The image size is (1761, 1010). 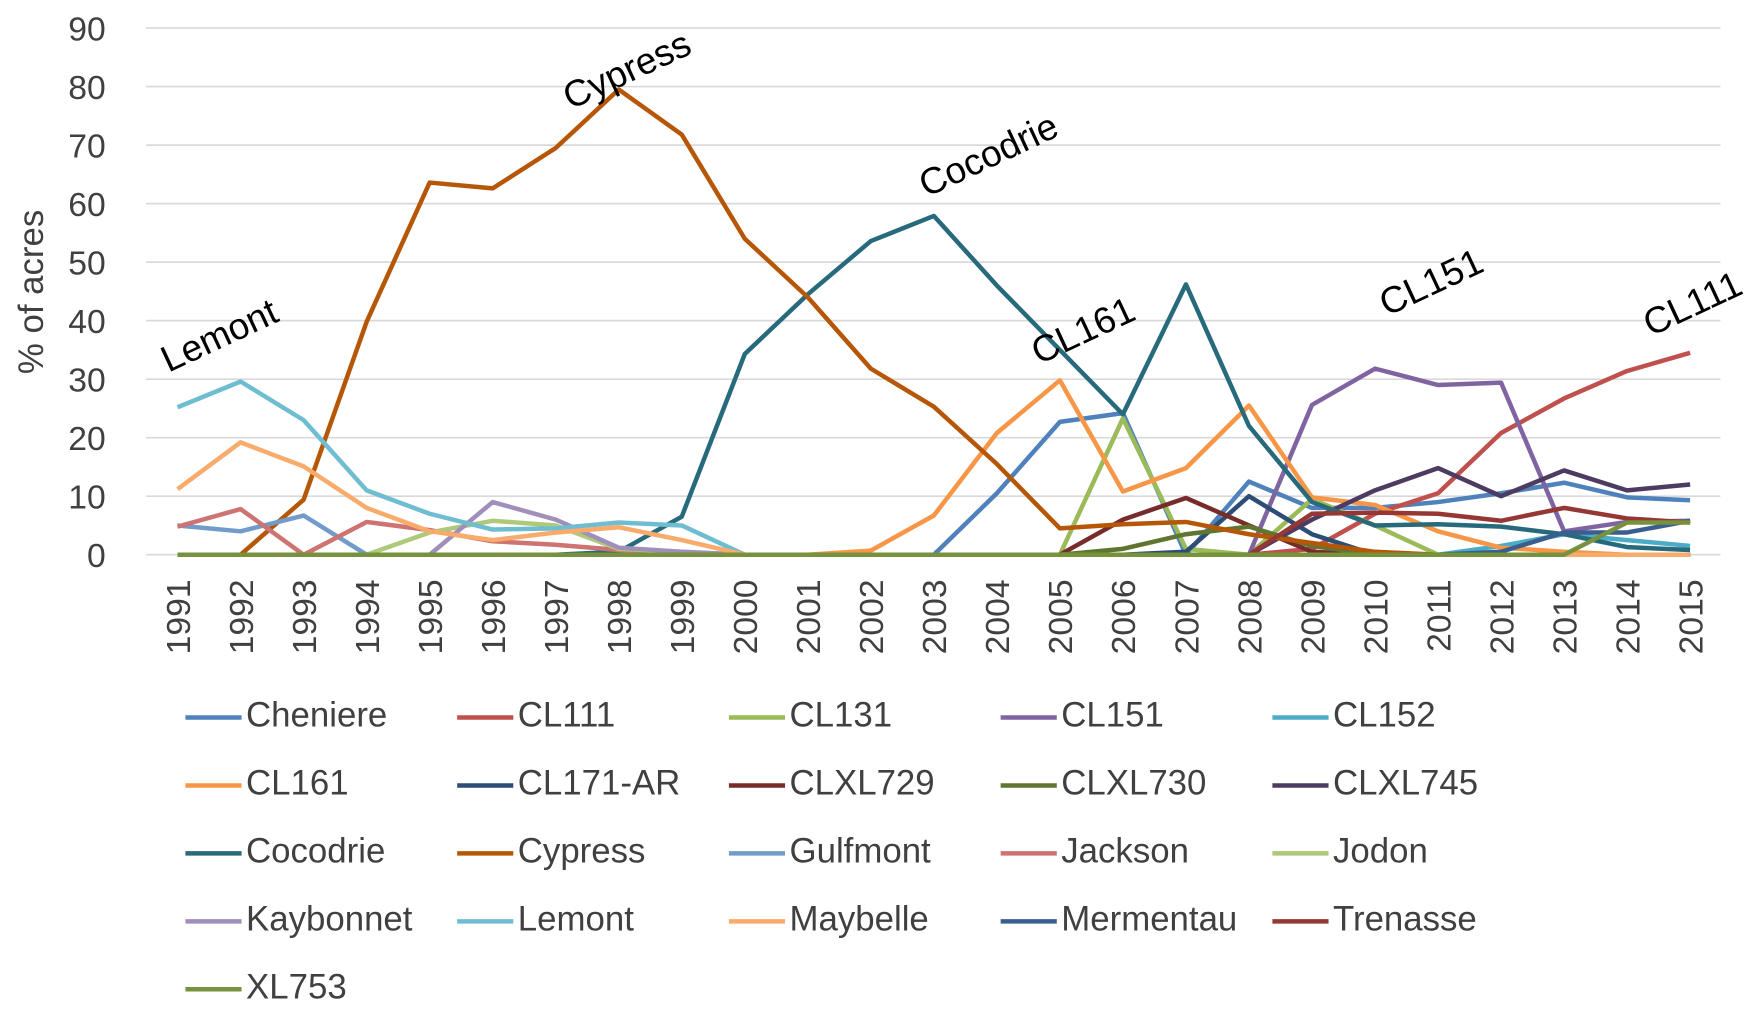 I want to click on annotation: Cocodrie, so click(x=988, y=154).